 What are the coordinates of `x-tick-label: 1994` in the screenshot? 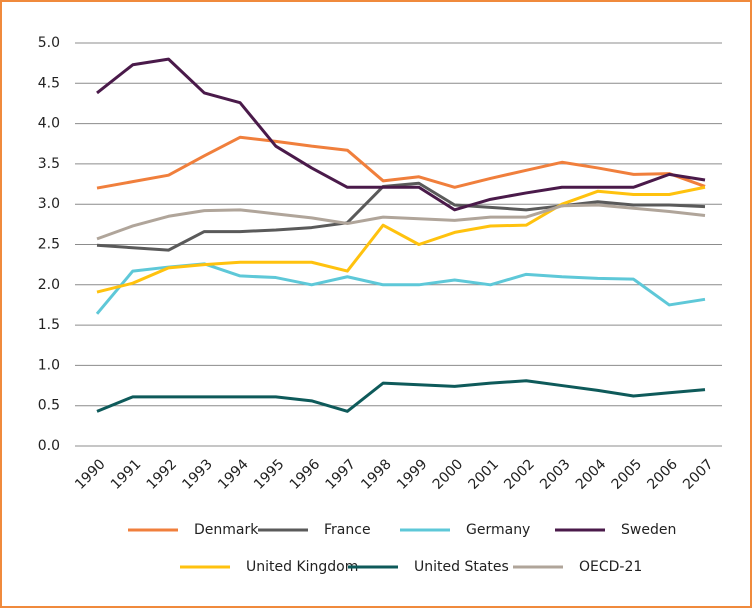 It's located at (233, 474).